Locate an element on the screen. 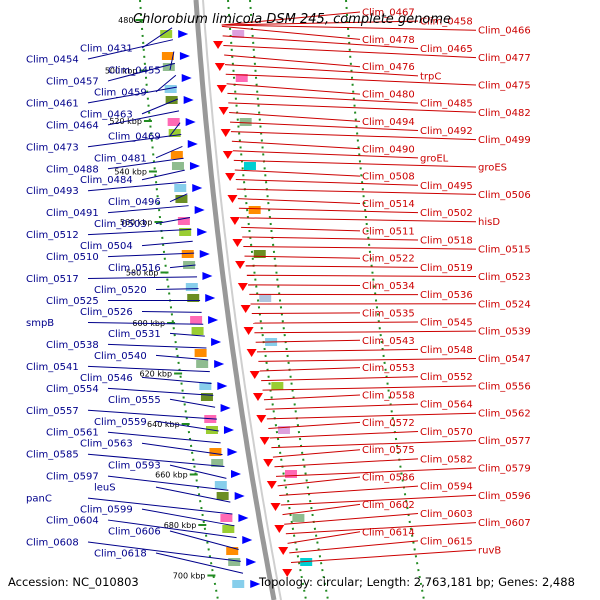 This screenshot has height=600, width=600. gene-label-right: Clim_0535 is located at coordinates (388, 313).